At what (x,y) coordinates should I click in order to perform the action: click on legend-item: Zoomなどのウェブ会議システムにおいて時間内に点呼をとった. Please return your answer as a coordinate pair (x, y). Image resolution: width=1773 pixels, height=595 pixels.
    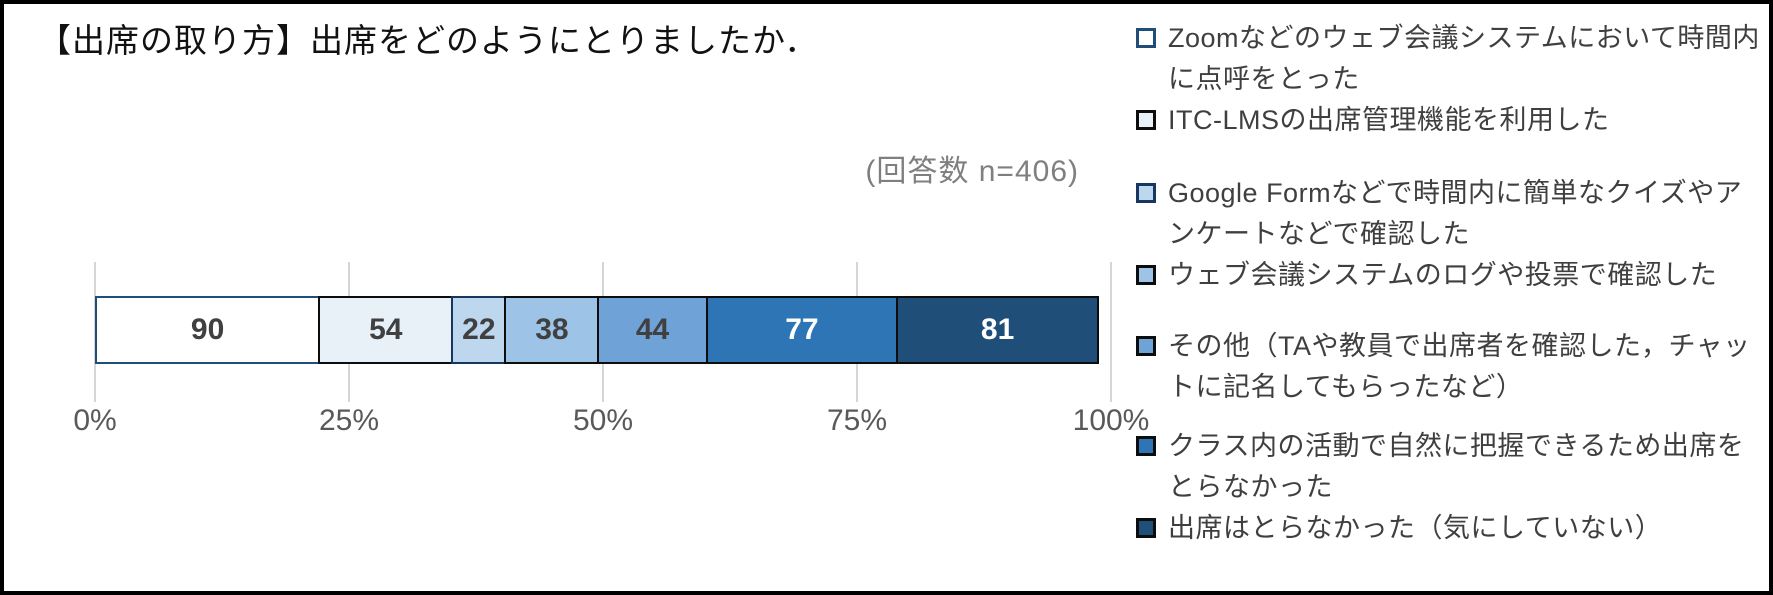
    Looking at the image, I should click on (1450, 59).